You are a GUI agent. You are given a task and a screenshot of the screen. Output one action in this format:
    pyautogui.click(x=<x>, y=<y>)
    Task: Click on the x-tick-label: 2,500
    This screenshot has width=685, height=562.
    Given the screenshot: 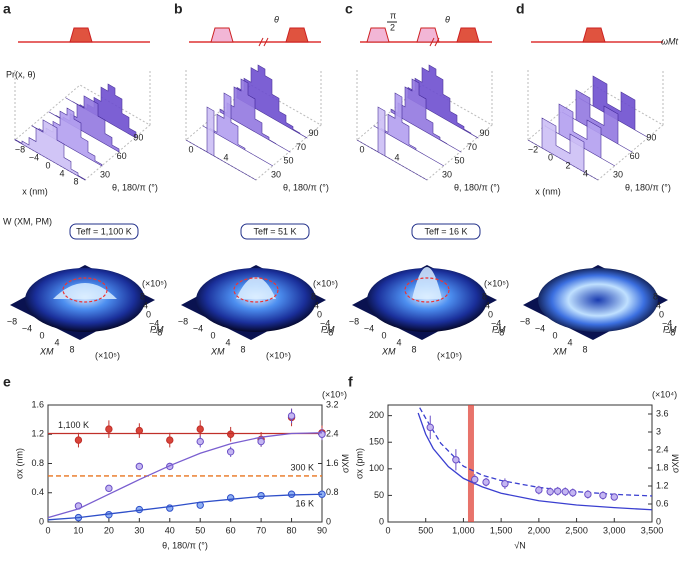 What is the action you would take?
    pyautogui.click(x=576, y=530)
    